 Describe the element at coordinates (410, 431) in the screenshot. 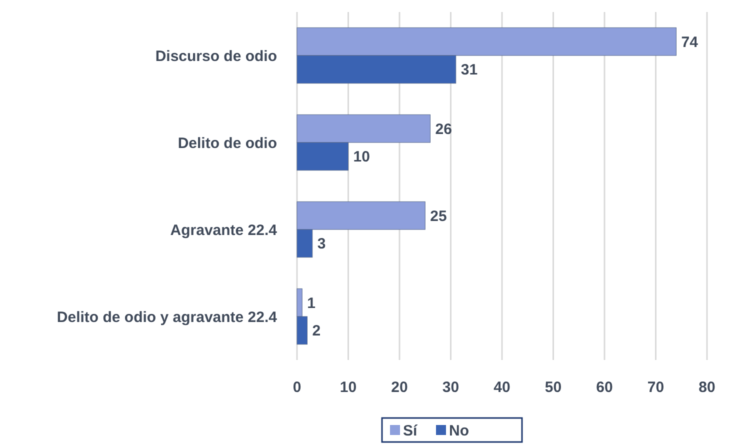

I see `legend-label: Sí` at that location.